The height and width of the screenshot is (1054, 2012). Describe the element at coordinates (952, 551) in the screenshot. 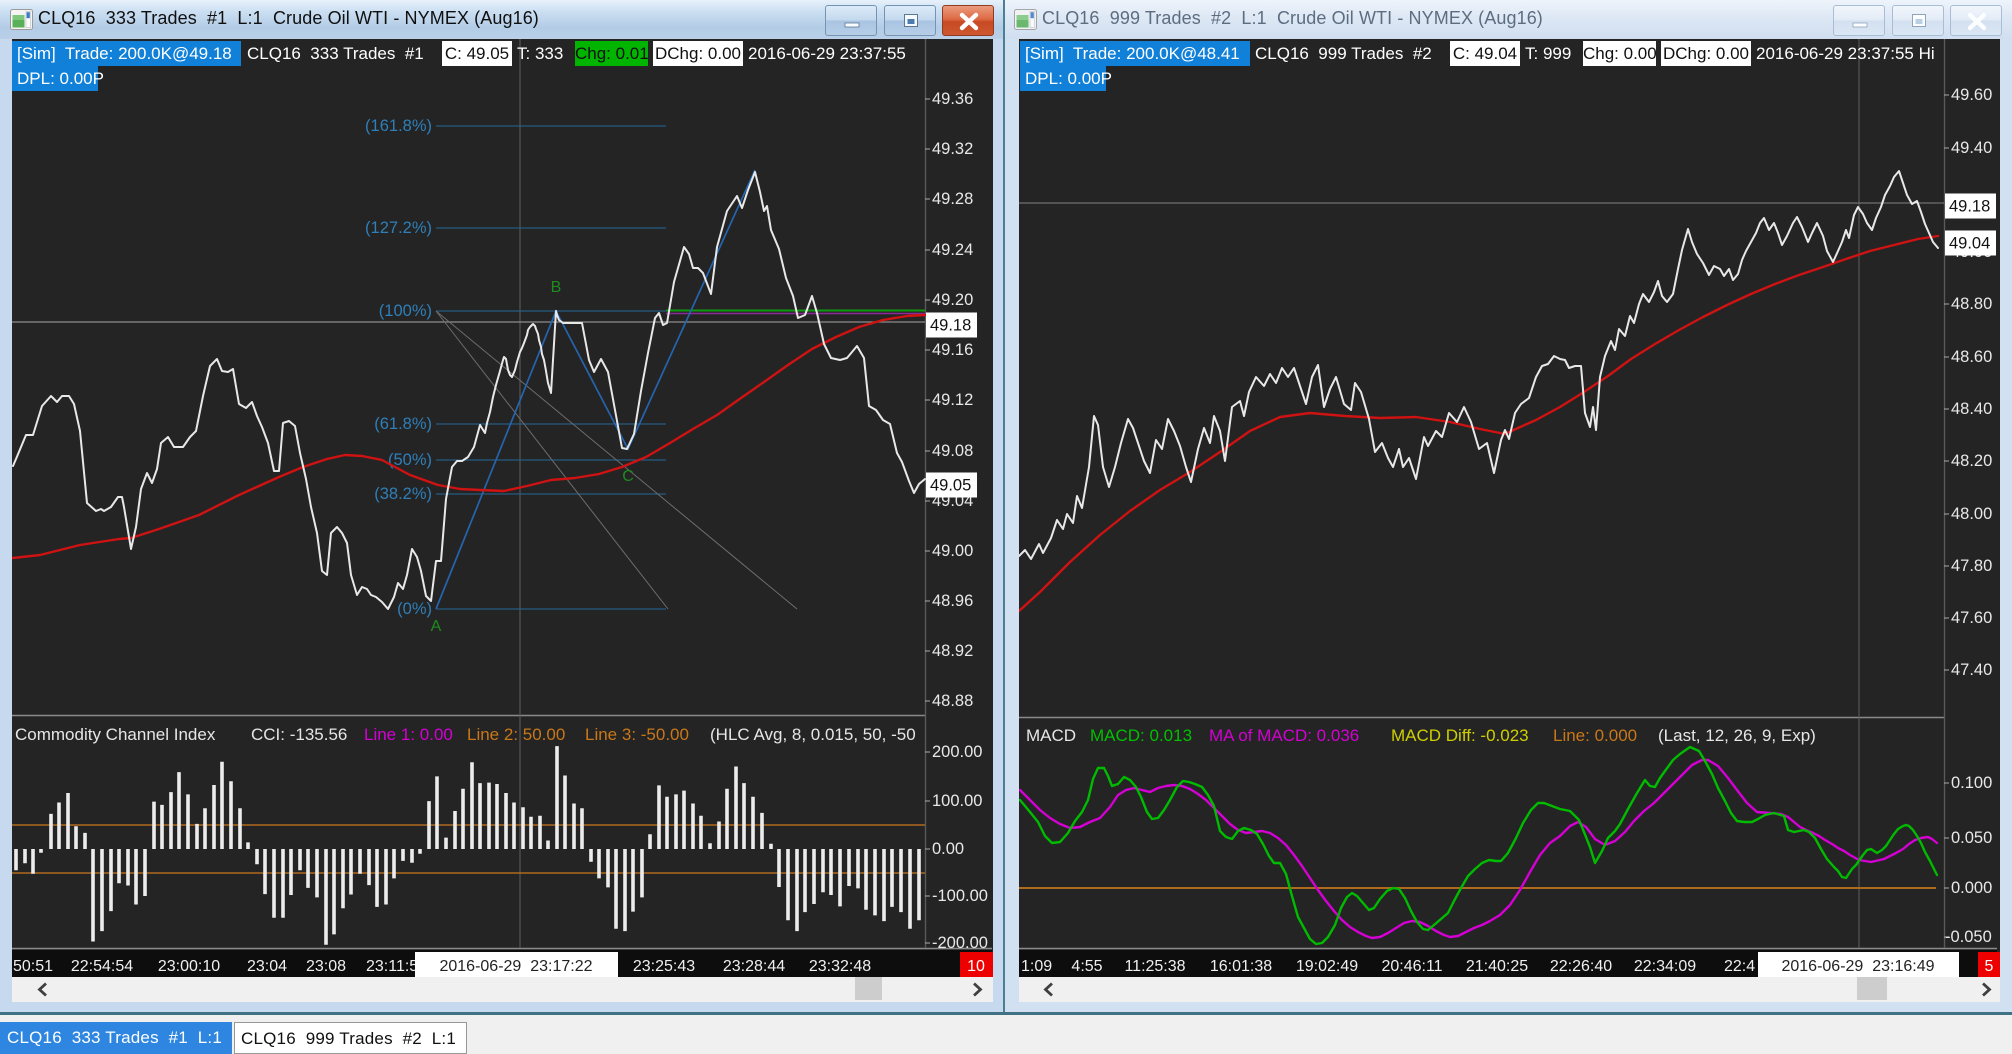

I see `svg-text: 49.00` at that location.